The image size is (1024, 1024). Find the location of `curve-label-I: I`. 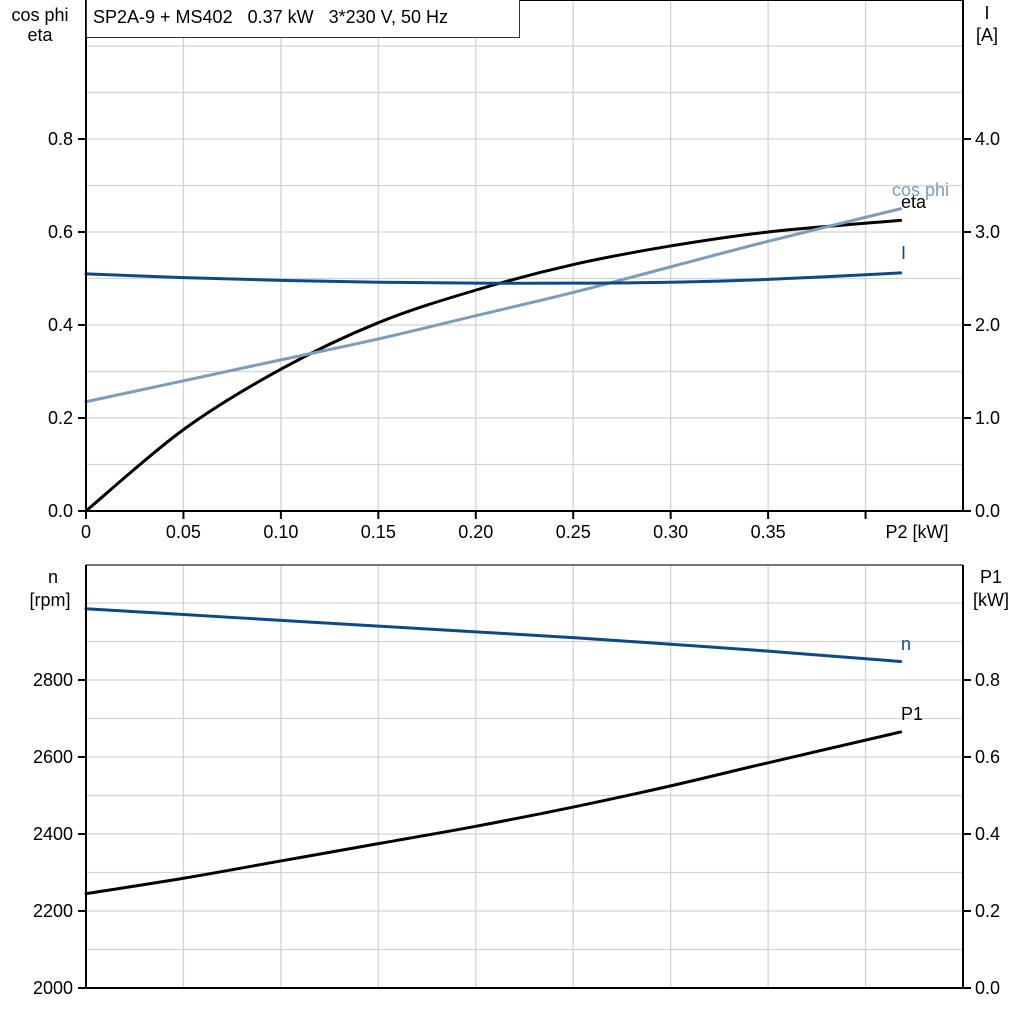

curve-label-I: I is located at coordinates (903, 253).